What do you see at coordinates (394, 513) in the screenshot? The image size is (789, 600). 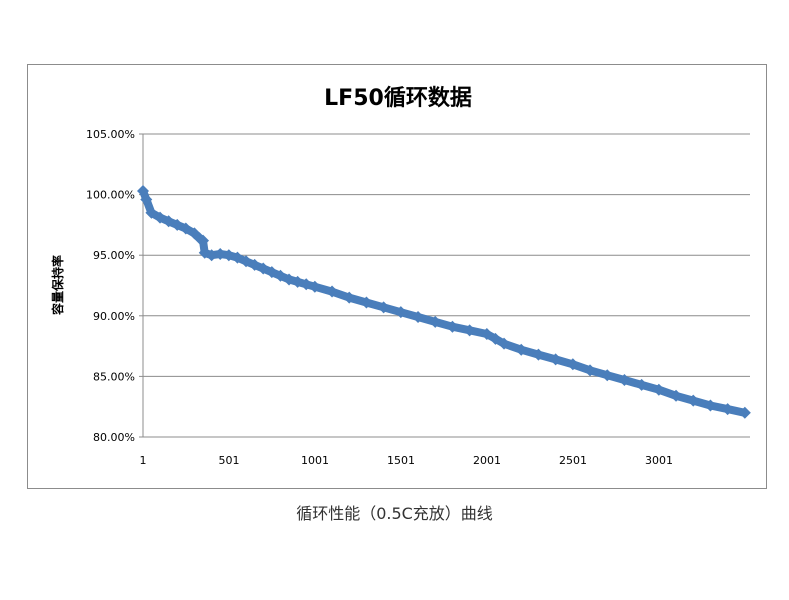 I see `chart-caption: 循环性能（0.5C充放）曲线` at bounding box center [394, 513].